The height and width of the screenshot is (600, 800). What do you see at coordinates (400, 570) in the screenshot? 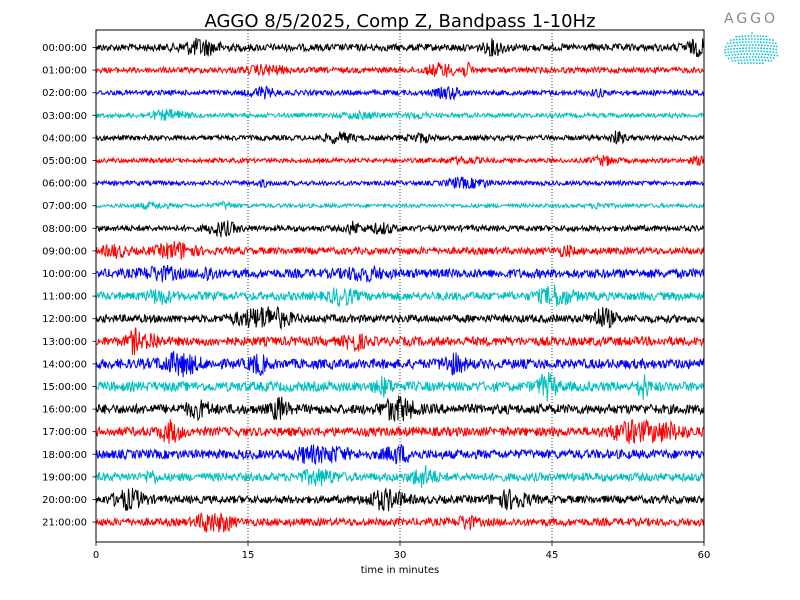
I see `x-axis-label: time in minutes` at bounding box center [400, 570].